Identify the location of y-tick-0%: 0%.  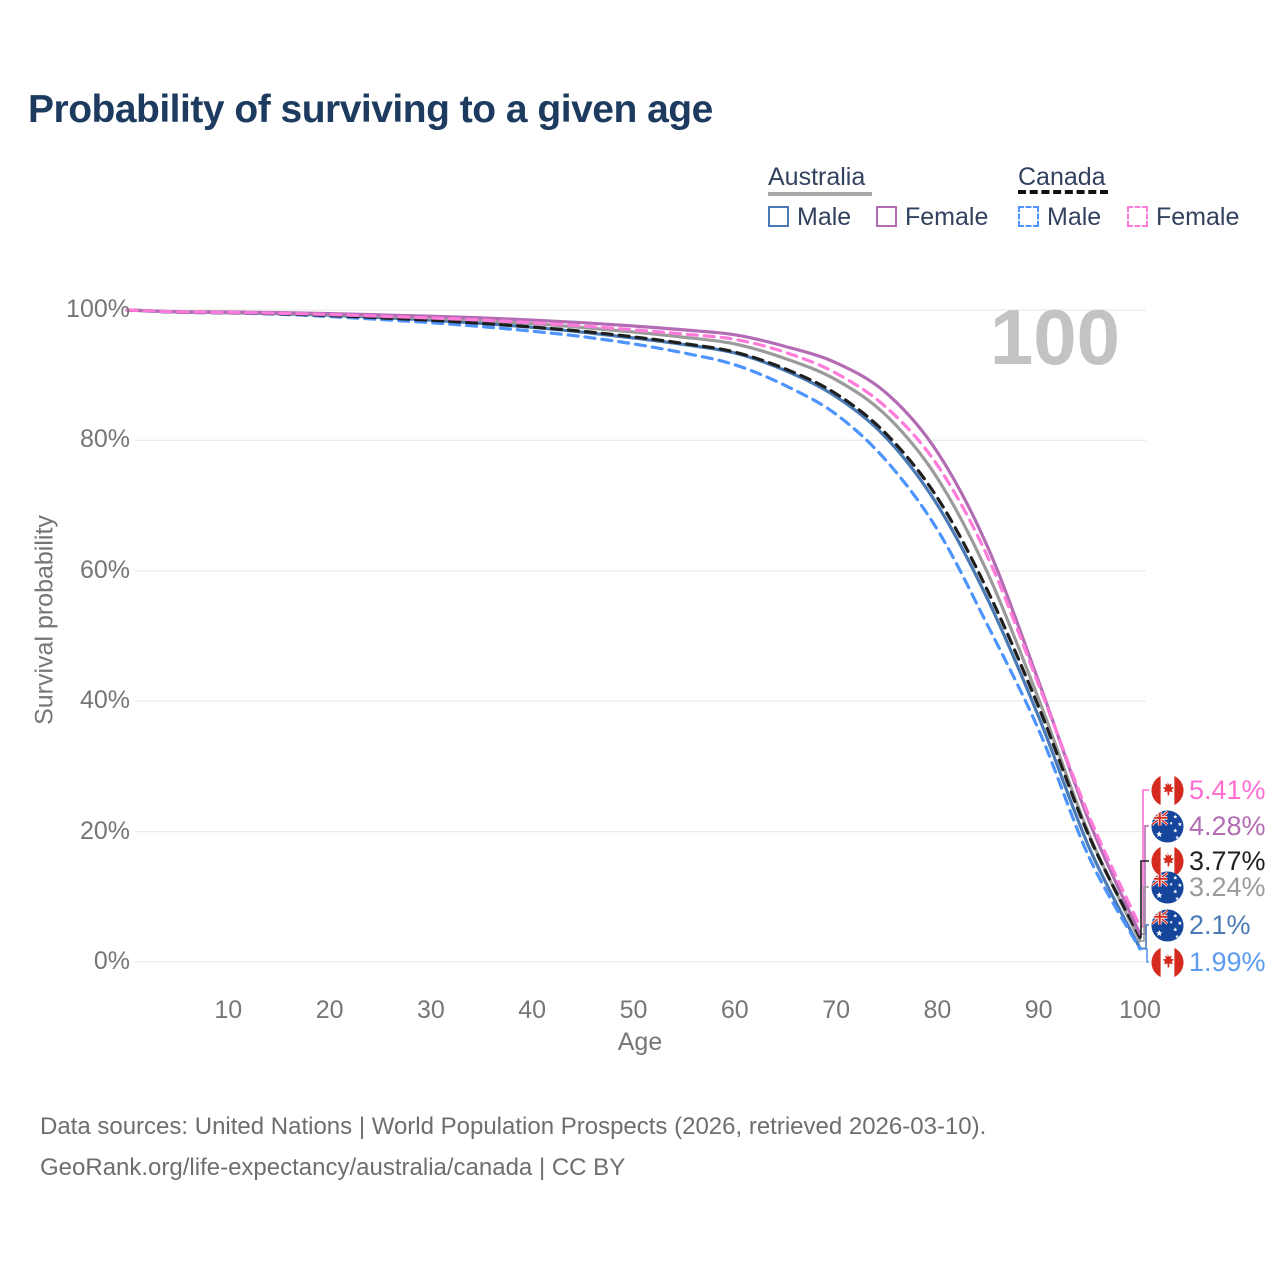
(111, 961).